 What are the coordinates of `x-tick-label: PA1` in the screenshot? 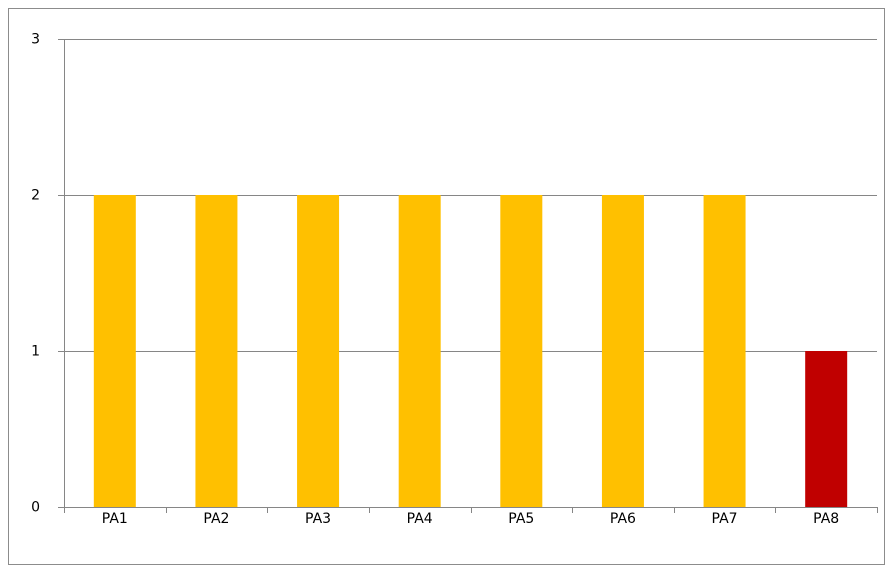 It's located at (115, 519).